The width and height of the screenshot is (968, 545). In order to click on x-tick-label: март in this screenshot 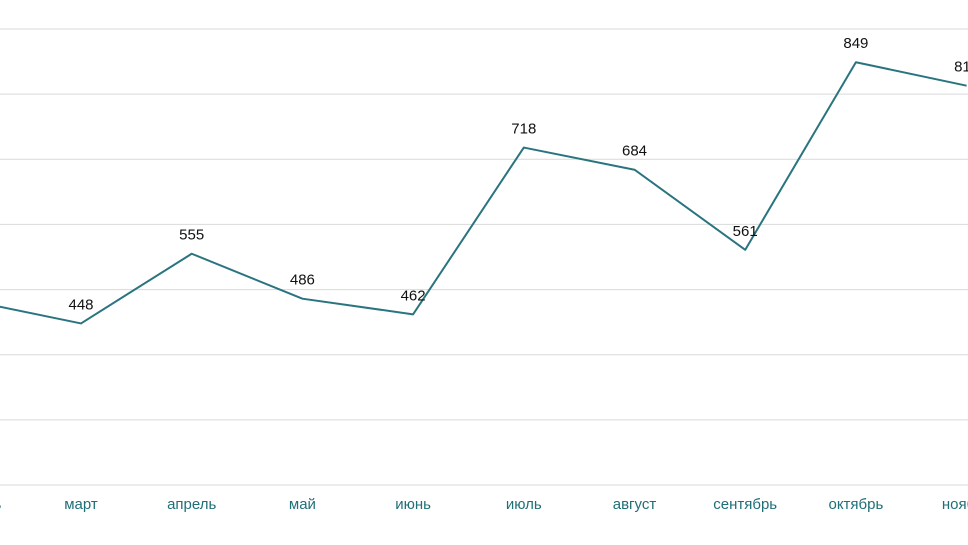, I will do `click(81, 504)`.